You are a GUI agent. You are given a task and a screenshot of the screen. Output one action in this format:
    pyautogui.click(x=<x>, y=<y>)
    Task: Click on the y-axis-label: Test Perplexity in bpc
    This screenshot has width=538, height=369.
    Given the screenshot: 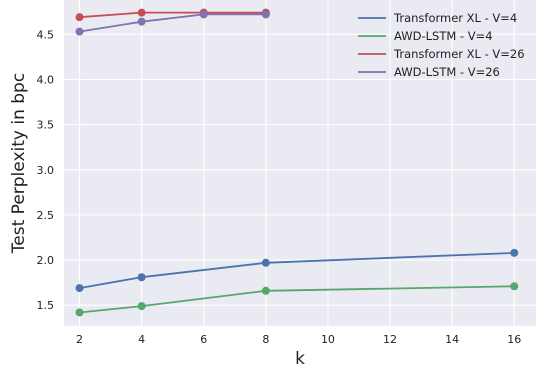 What is the action you would take?
    pyautogui.click(x=19, y=163)
    